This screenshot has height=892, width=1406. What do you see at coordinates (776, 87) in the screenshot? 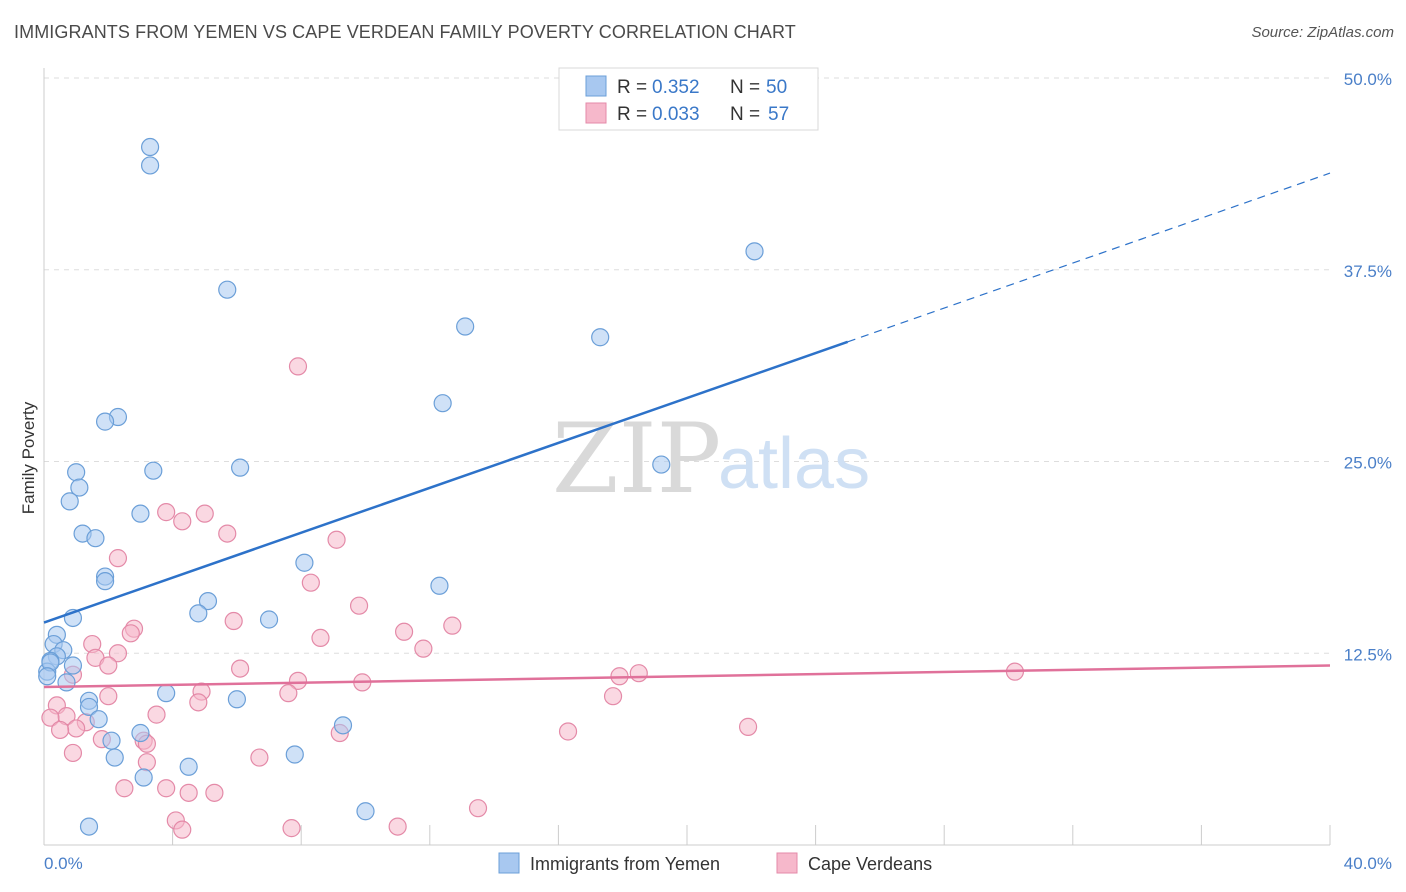
I see `legend-n-value-yemen: 50` at bounding box center [776, 87].